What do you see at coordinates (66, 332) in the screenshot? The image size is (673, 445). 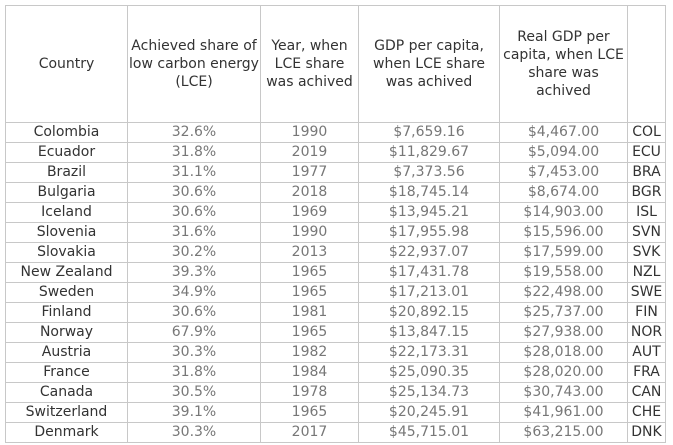 I see `cell-country: Norway` at bounding box center [66, 332].